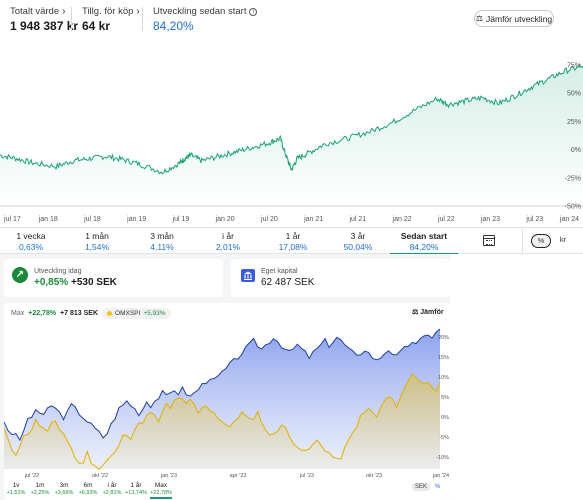  What do you see at coordinates (31, 241) in the screenshot?
I see `period-1-week: 1 vecka 0,63%` at bounding box center [31, 241].